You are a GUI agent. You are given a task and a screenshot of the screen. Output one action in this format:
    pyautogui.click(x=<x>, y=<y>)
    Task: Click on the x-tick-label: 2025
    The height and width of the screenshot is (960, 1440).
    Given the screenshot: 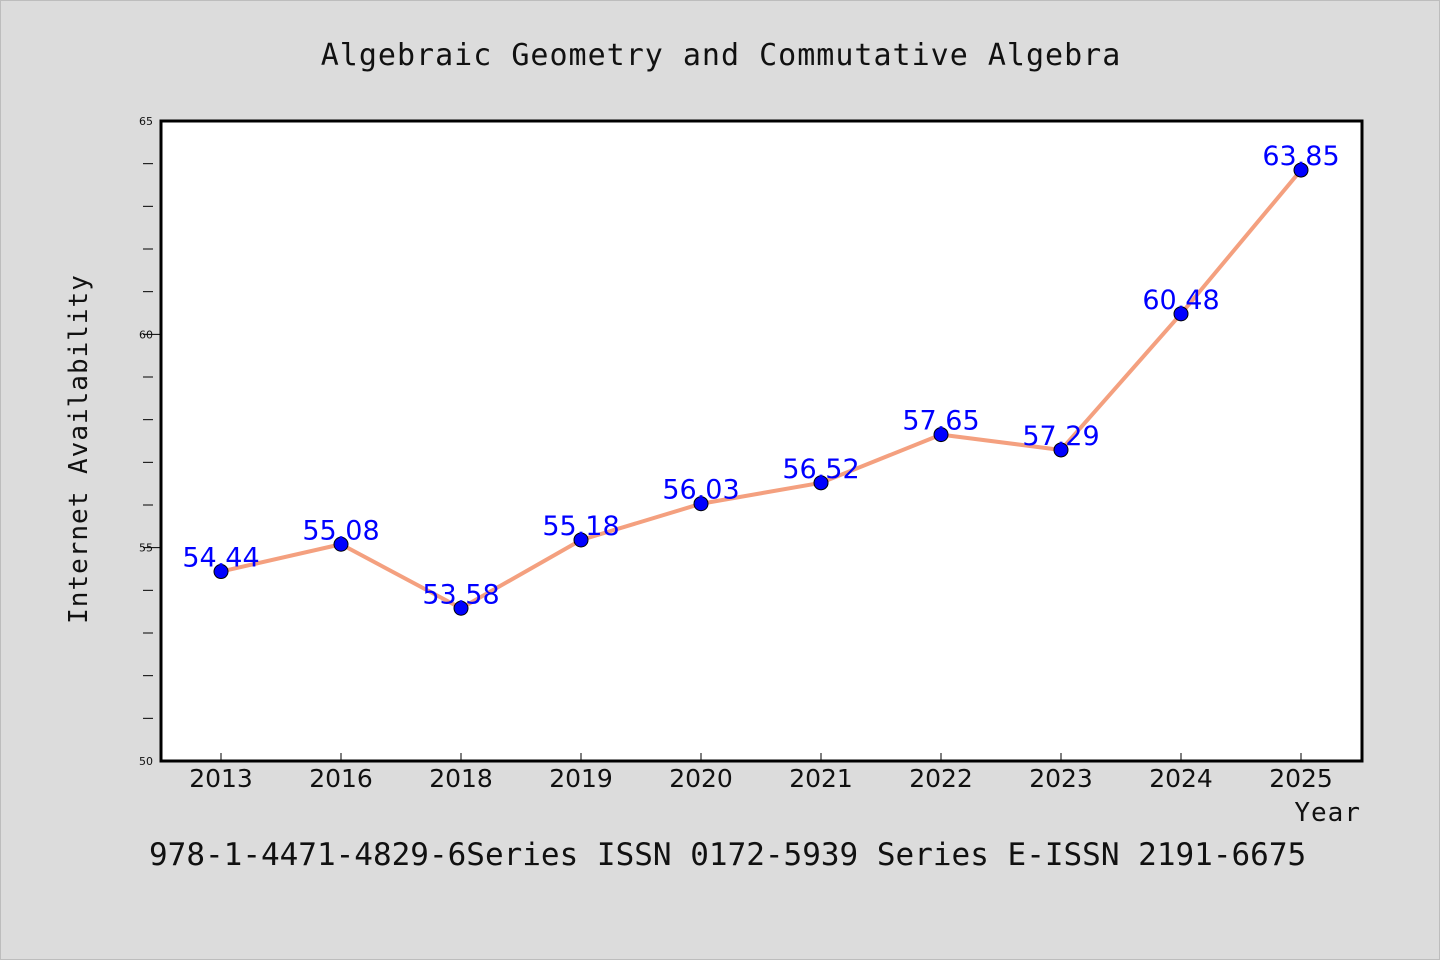 What is the action you would take?
    pyautogui.click(x=1301, y=778)
    